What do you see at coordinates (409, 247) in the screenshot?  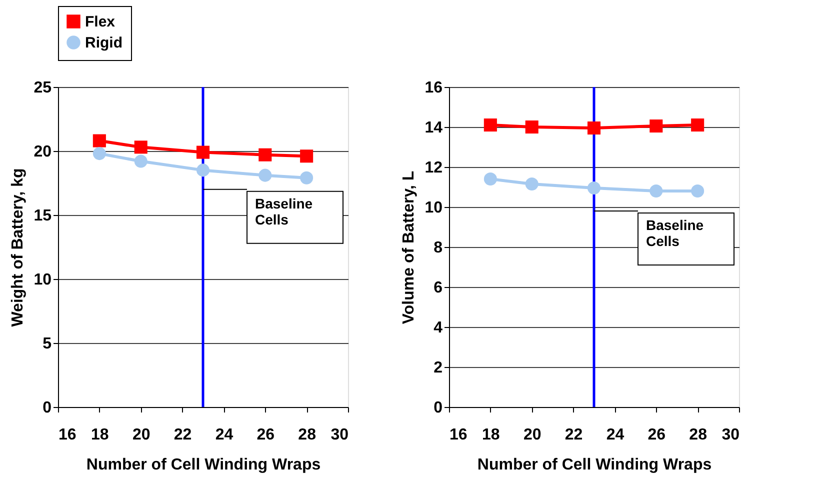 I see `y-axis-title: Volume of Battery, L` at bounding box center [409, 247].